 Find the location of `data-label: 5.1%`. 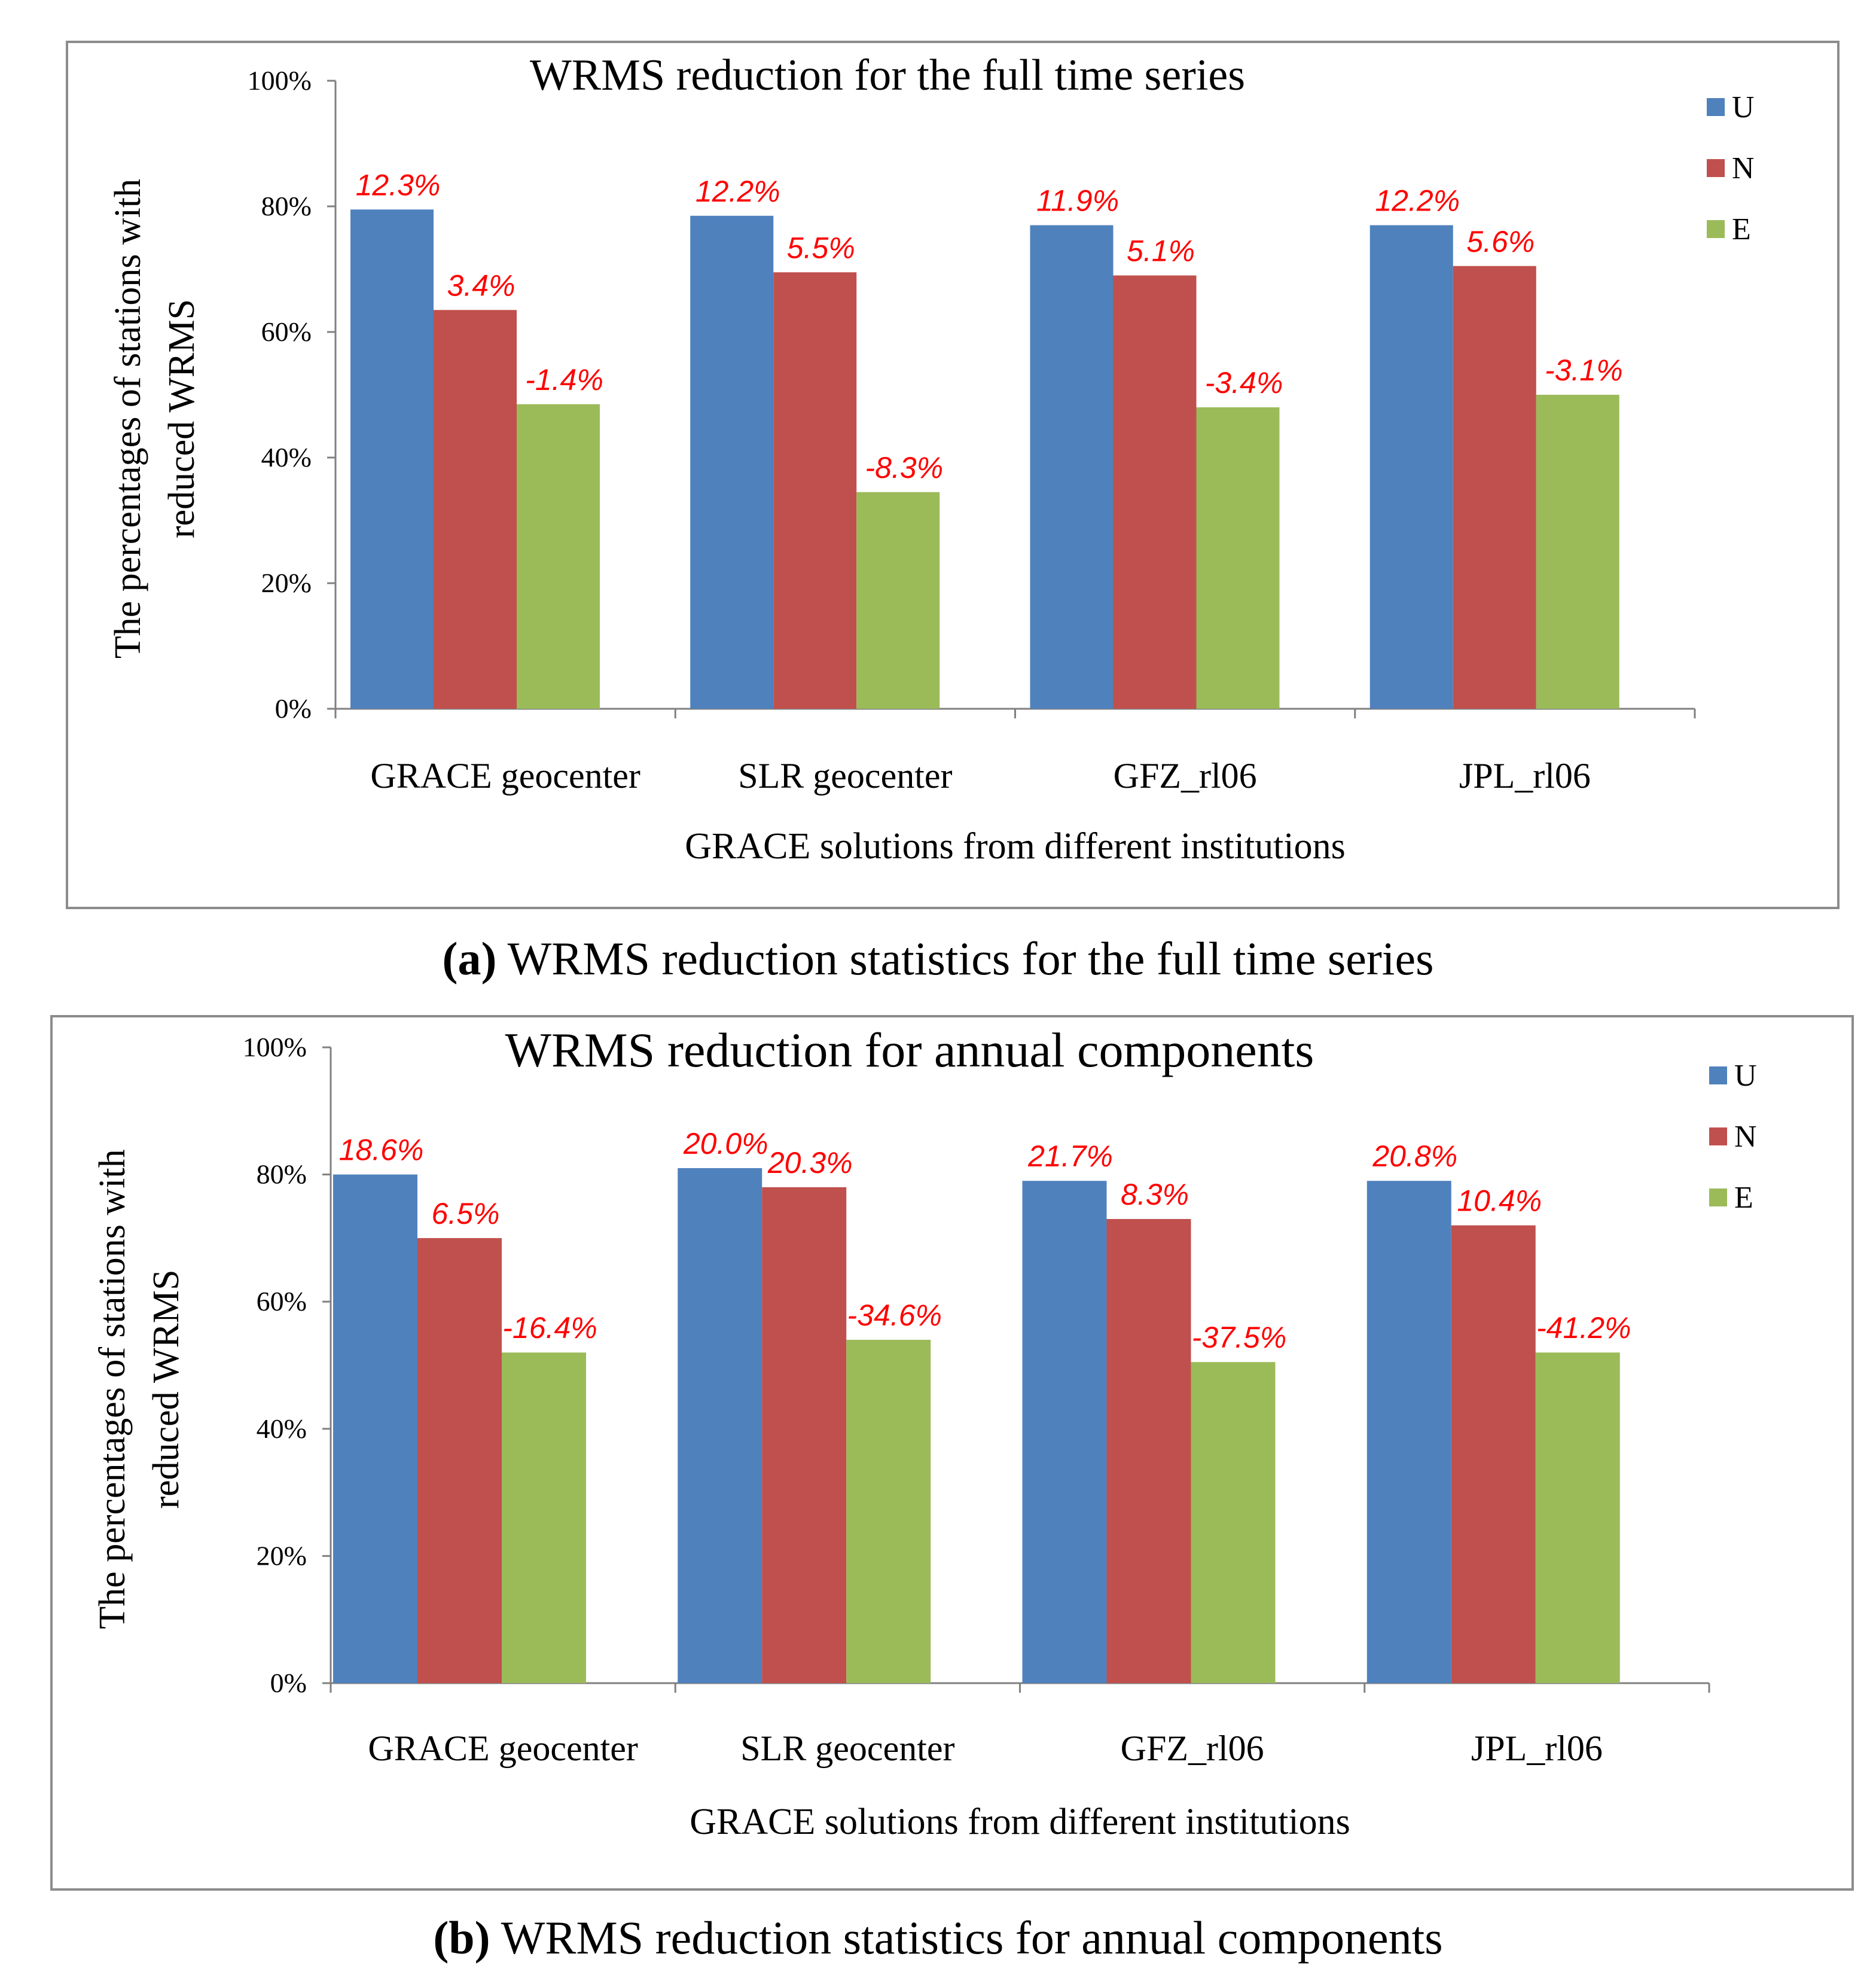

data-label: 5.1% is located at coordinates (1161, 251).